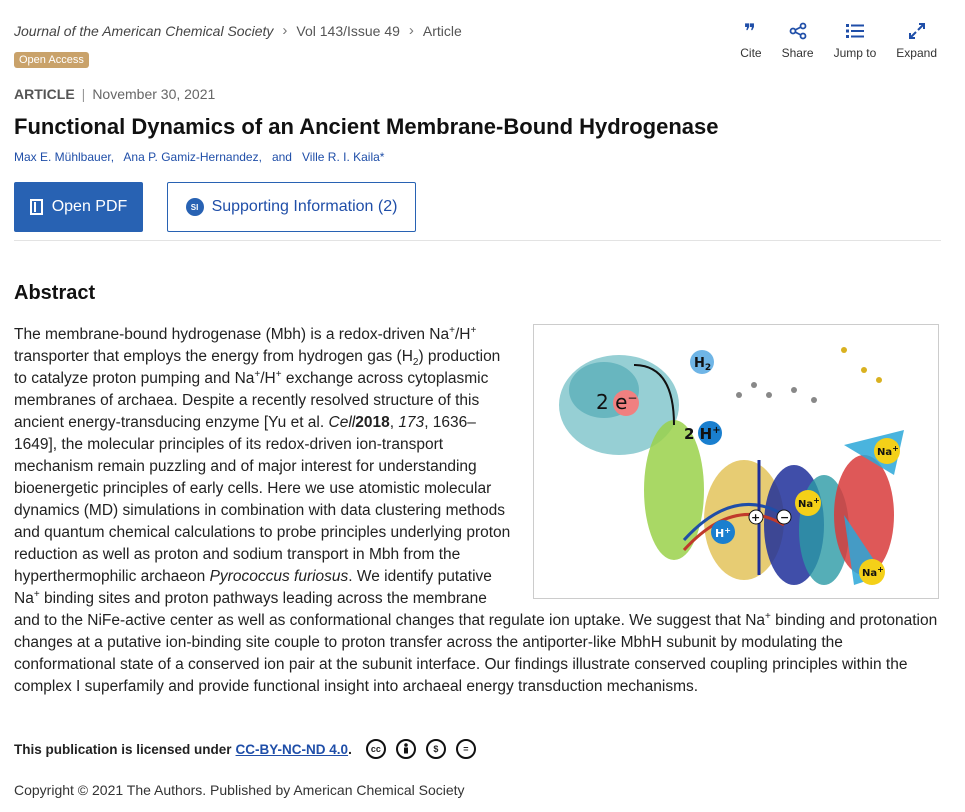  I want to click on supporting-information-label: Supporting Information (2), so click(304, 206).